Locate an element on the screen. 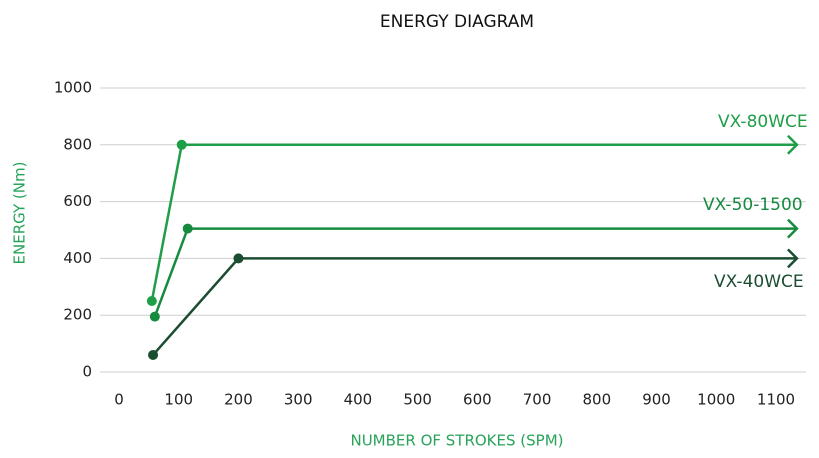 This screenshot has height=458, width=819. x-tick-label: 1100 is located at coordinates (776, 400).